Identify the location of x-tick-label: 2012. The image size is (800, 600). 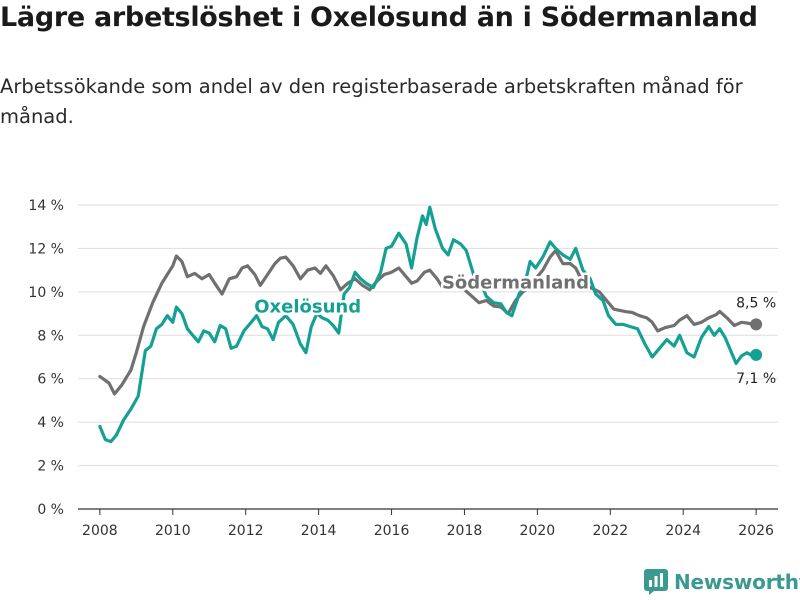
(246, 531).